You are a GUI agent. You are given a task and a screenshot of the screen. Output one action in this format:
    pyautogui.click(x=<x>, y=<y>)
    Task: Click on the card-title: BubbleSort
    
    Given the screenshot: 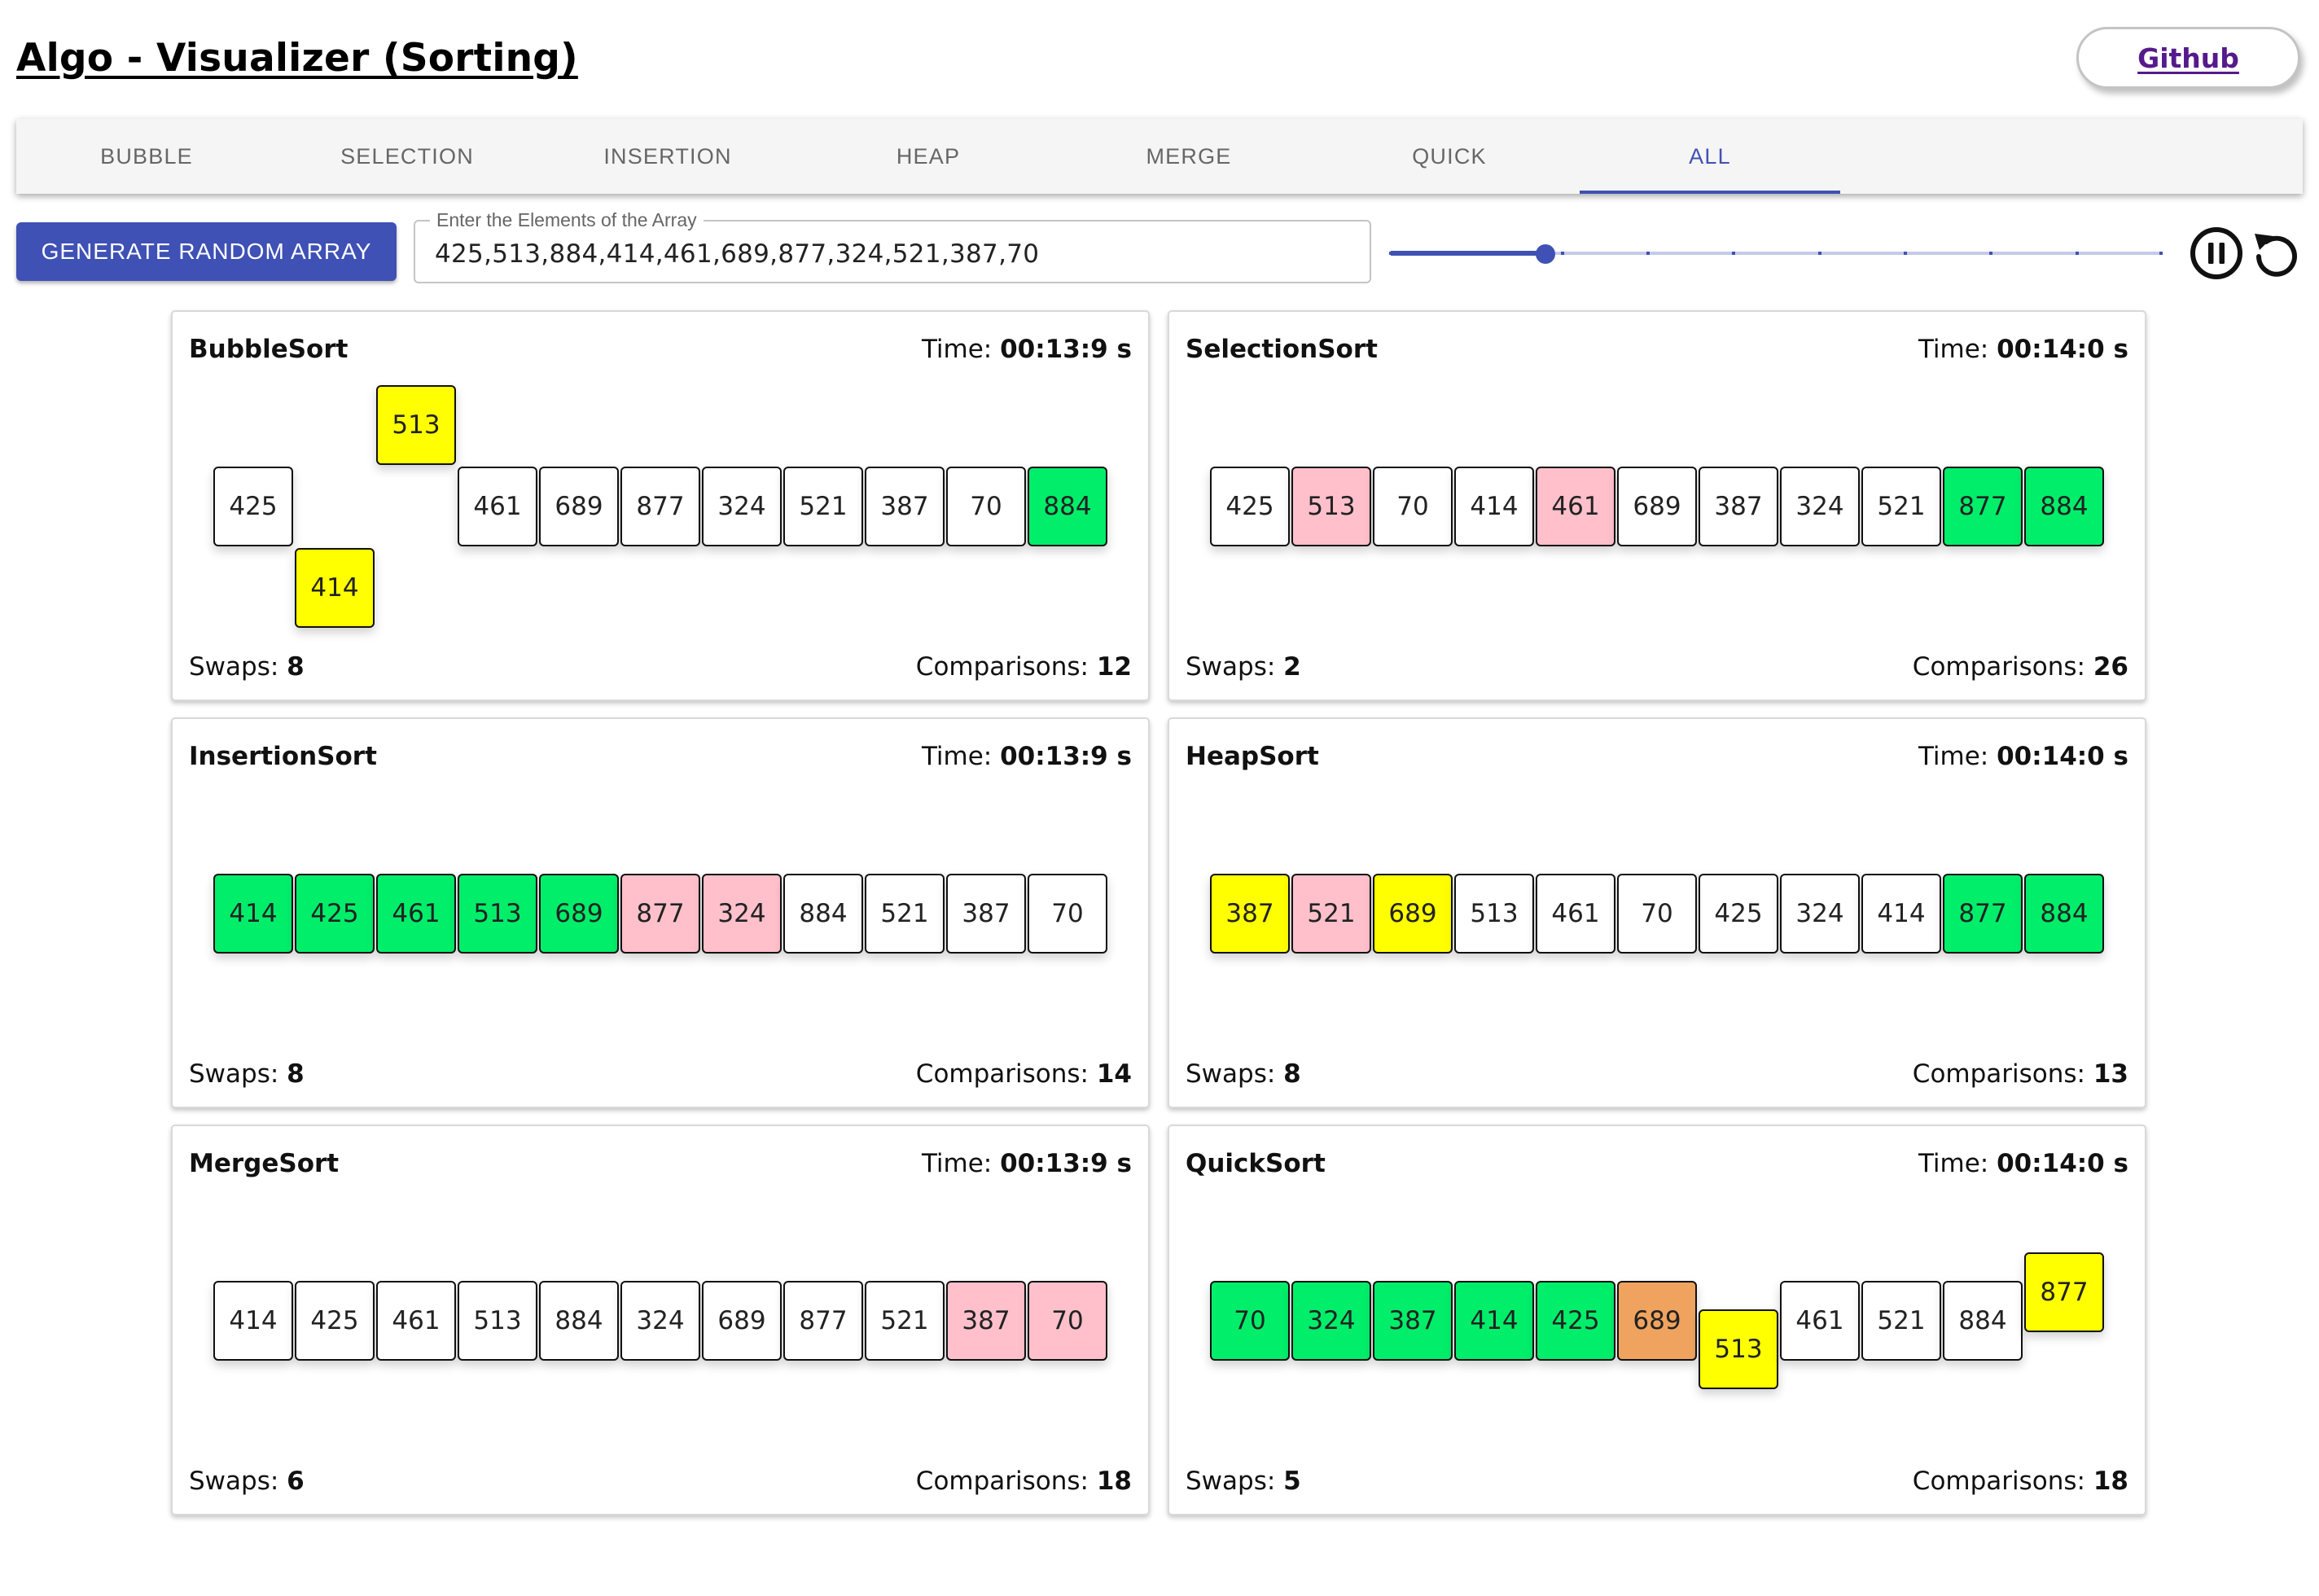 What is the action you would take?
    pyautogui.click(x=269, y=349)
    